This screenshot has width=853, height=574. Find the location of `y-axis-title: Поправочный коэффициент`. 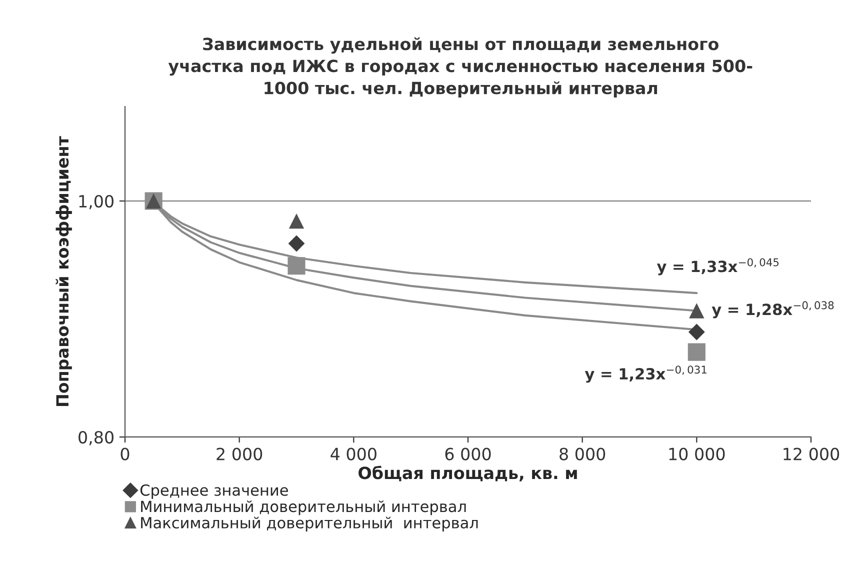

y-axis-title: Поправочный коэффициент is located at coordinates (64, 271).